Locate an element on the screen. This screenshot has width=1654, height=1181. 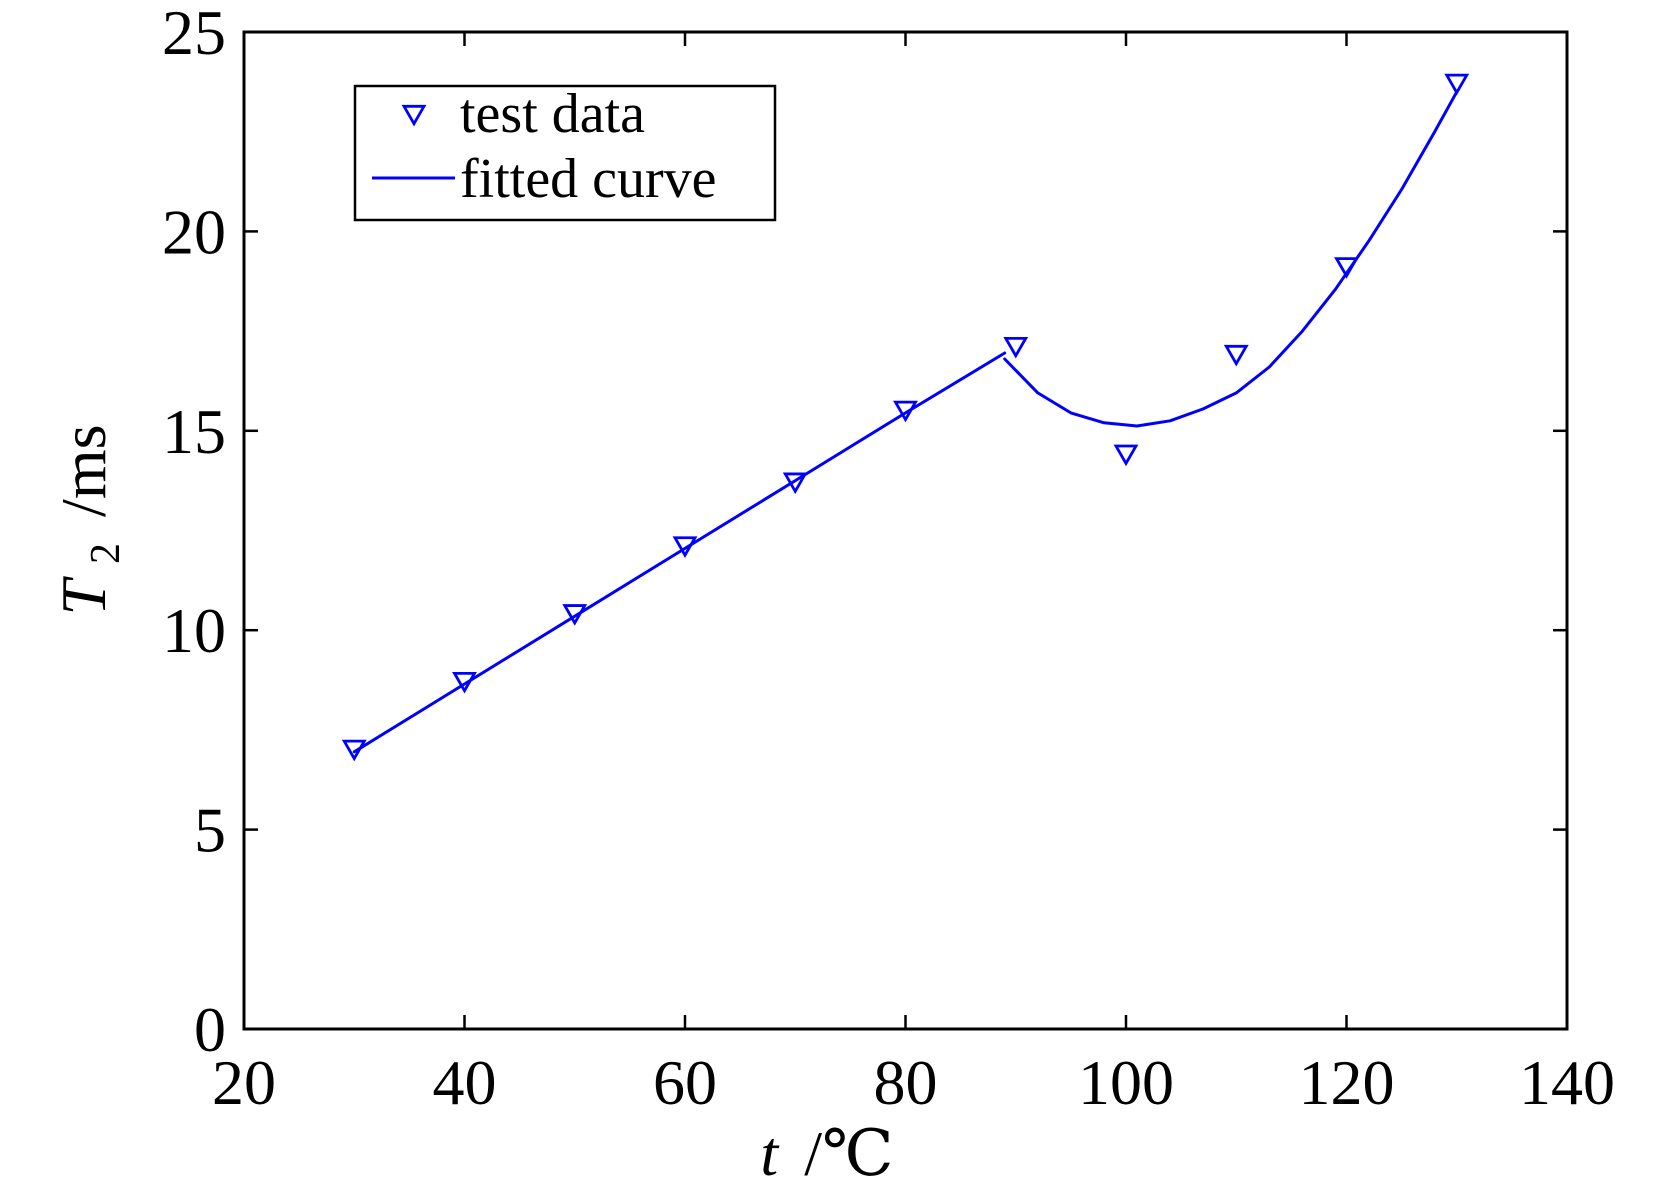
y-tick-label: 25 is located at coordinates (194, 34).